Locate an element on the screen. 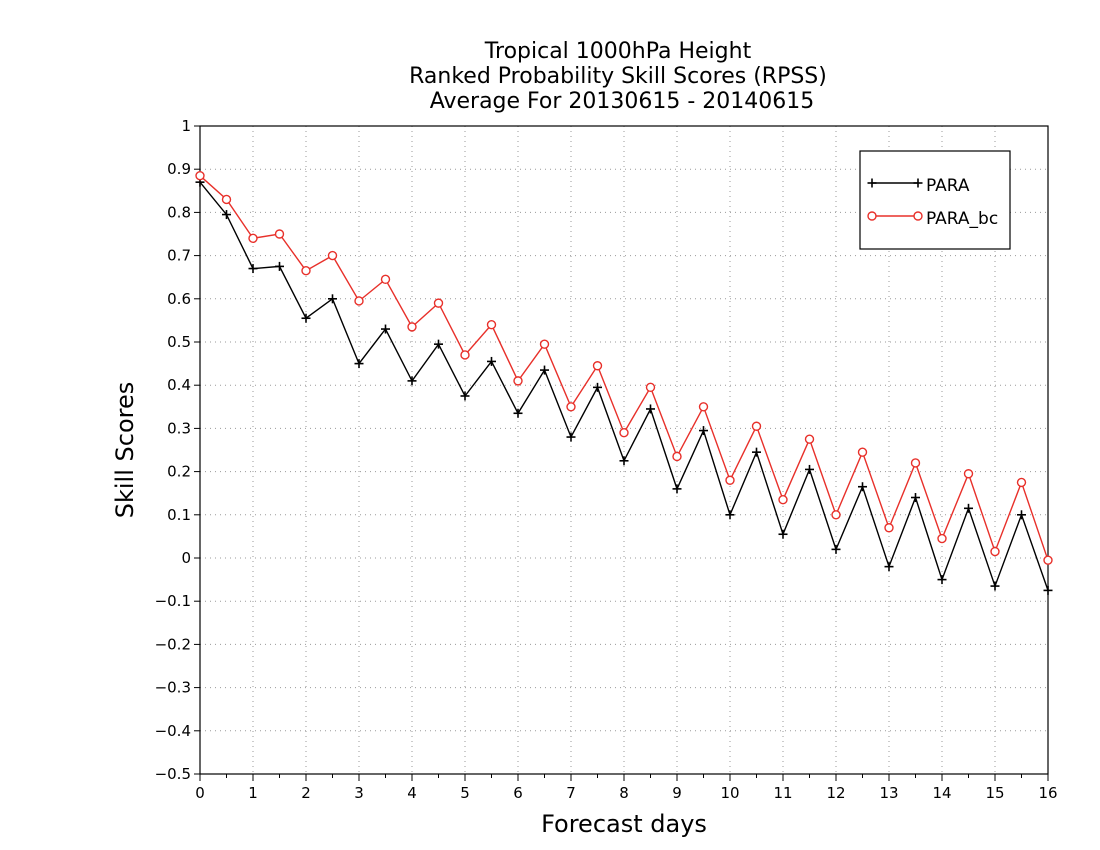 This screenshot has height=850, width=1100. x-tick-label: 14 is located at coordinates (941, 793).